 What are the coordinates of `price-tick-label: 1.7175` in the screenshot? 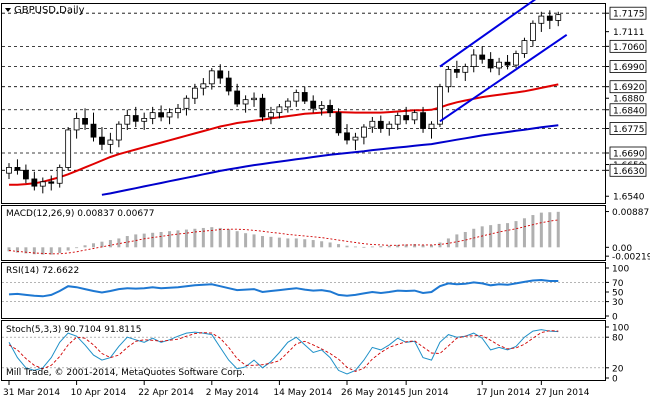 It's located at (629, 15).